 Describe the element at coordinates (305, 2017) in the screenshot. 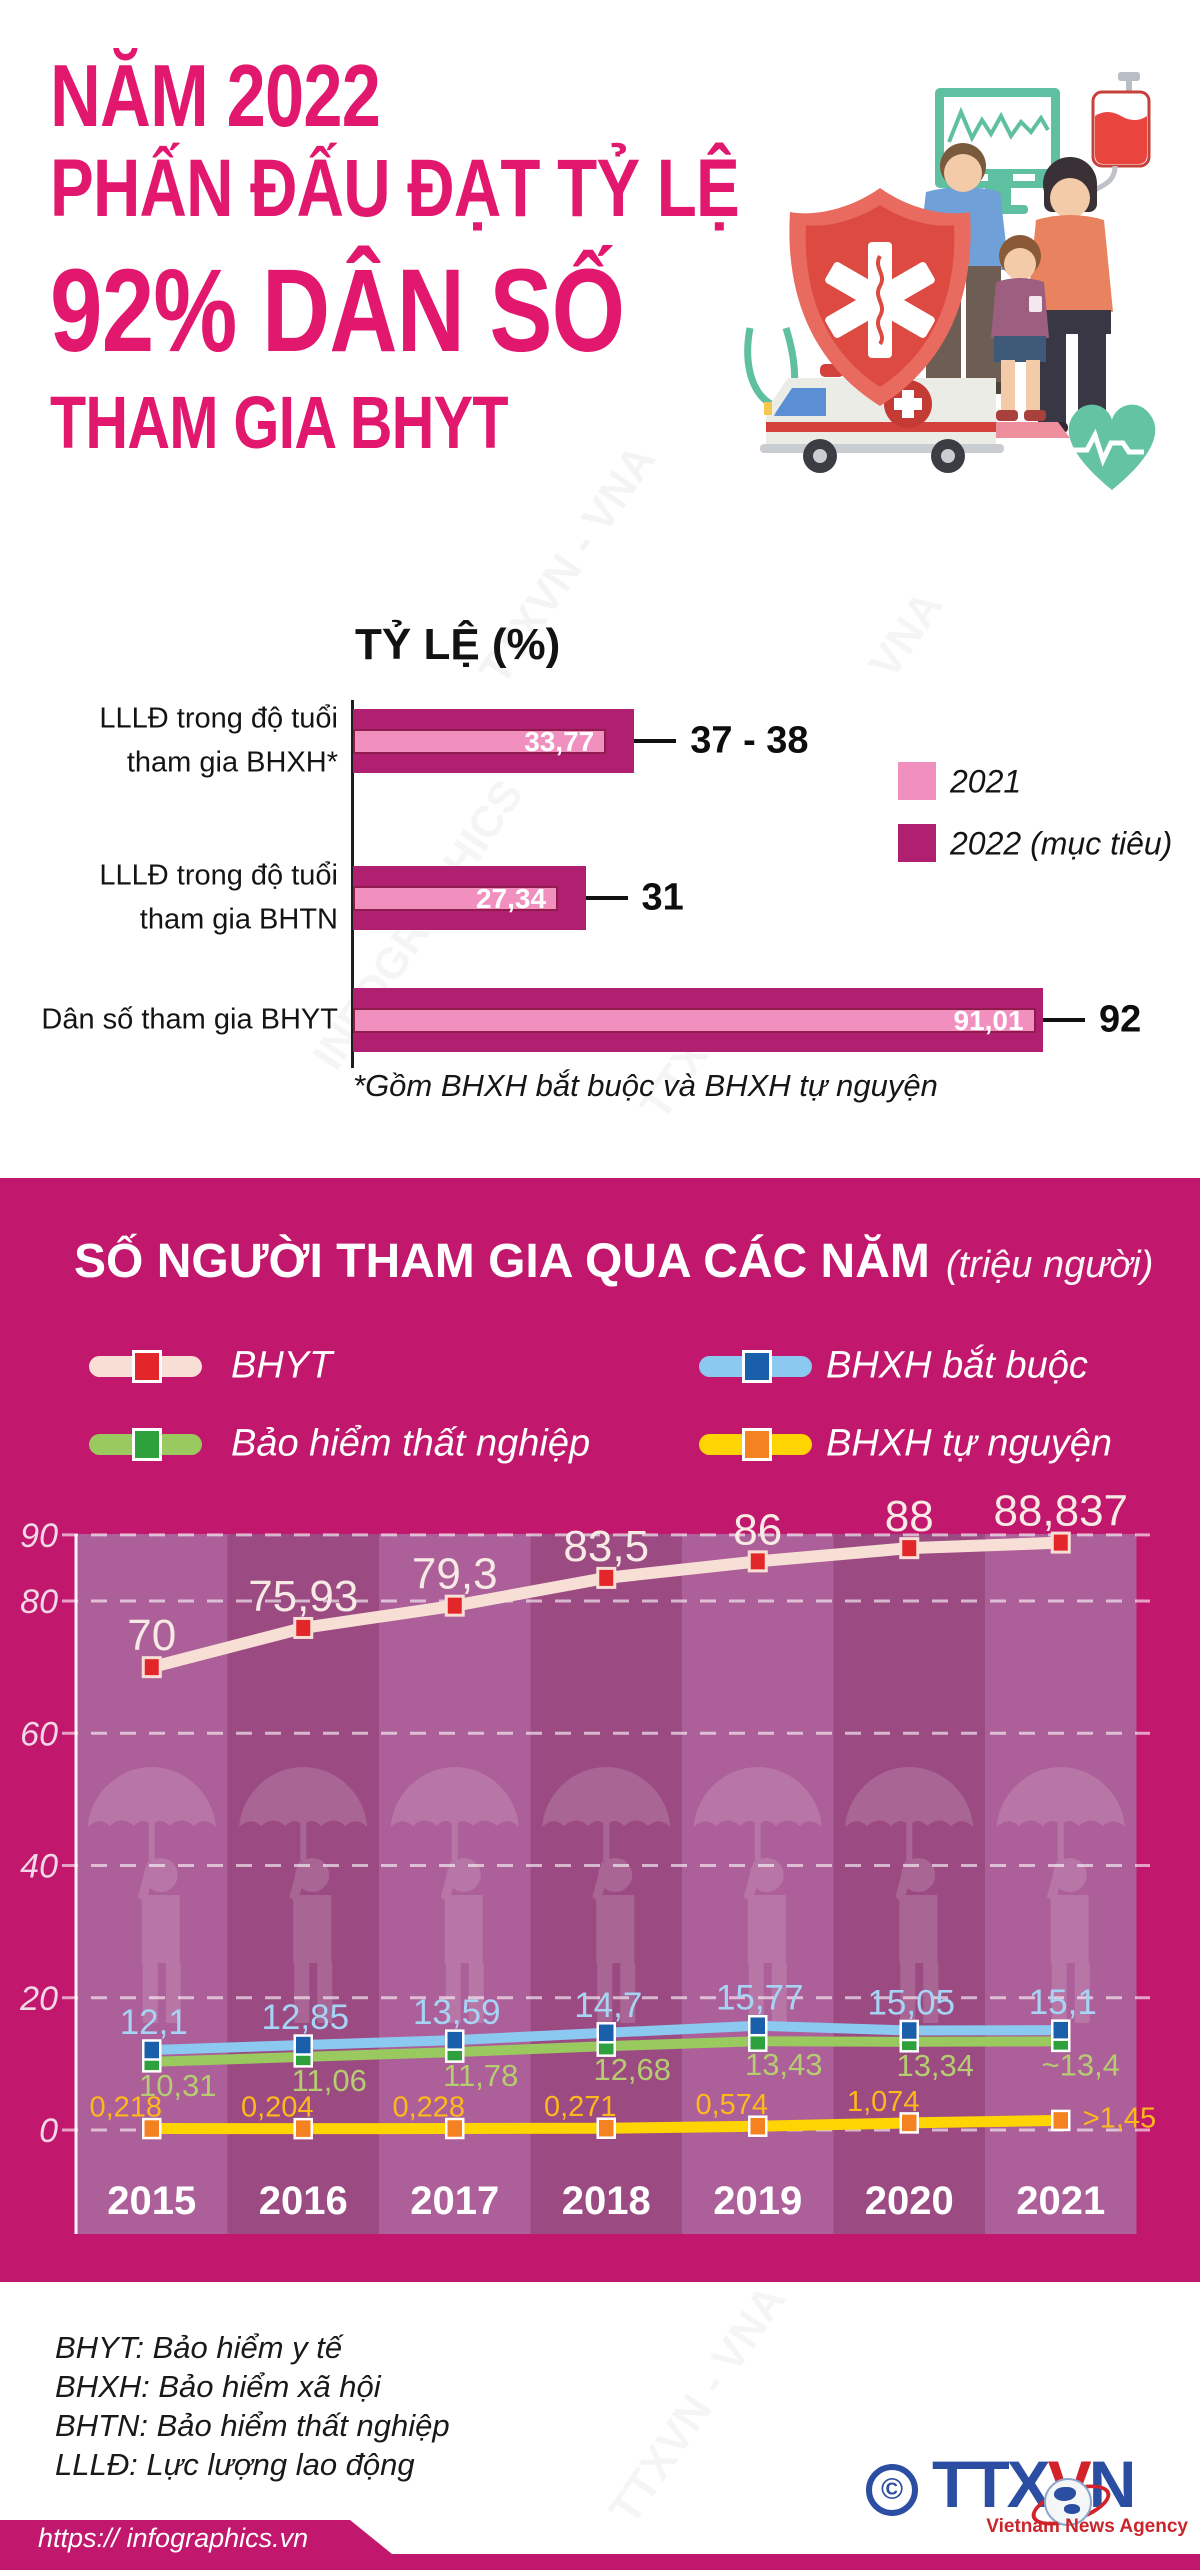

I see `value-label-BHXH bắt buộc: 12,85` at that location.